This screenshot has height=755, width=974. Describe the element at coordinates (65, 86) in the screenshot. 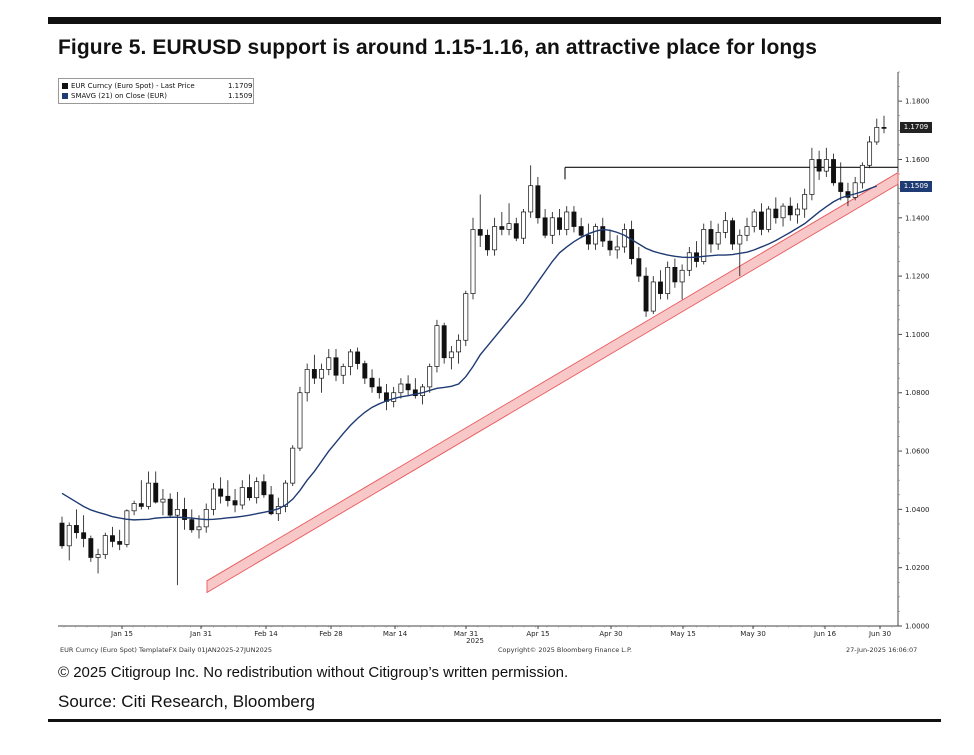

I see `legend-swatch-price` at that location.